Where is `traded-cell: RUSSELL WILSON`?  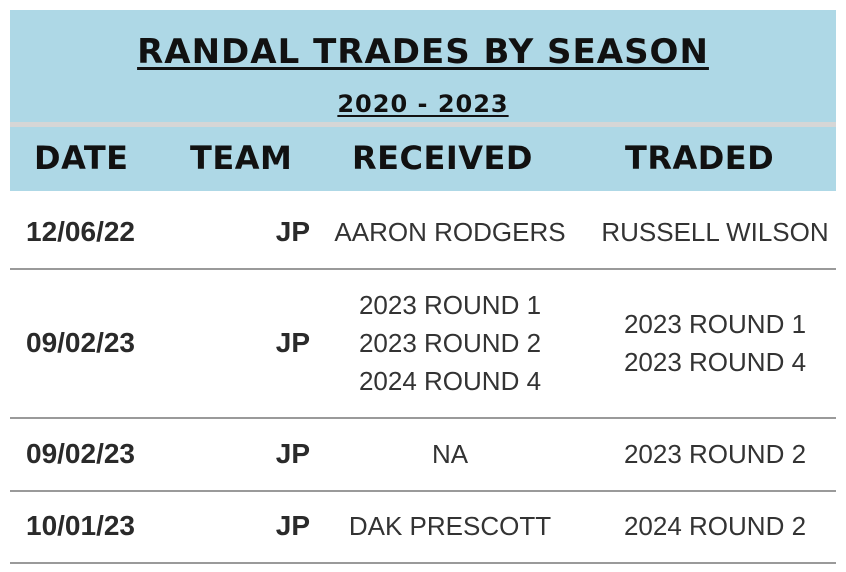
traded-cell: RUSSELL WILSON is located at coordinates (715, 232).